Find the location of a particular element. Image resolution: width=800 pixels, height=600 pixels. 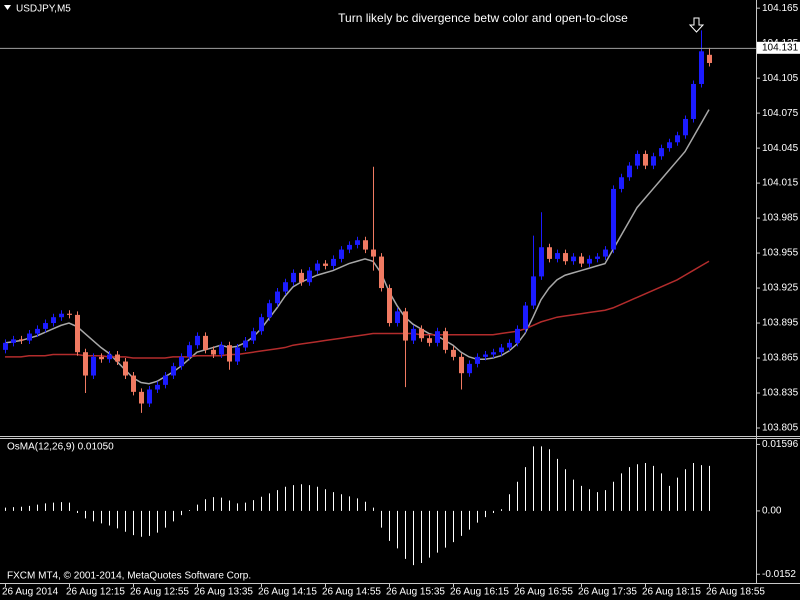

x-tick-label: 26 Aug 14:15 is located at coordinates (287, 592).